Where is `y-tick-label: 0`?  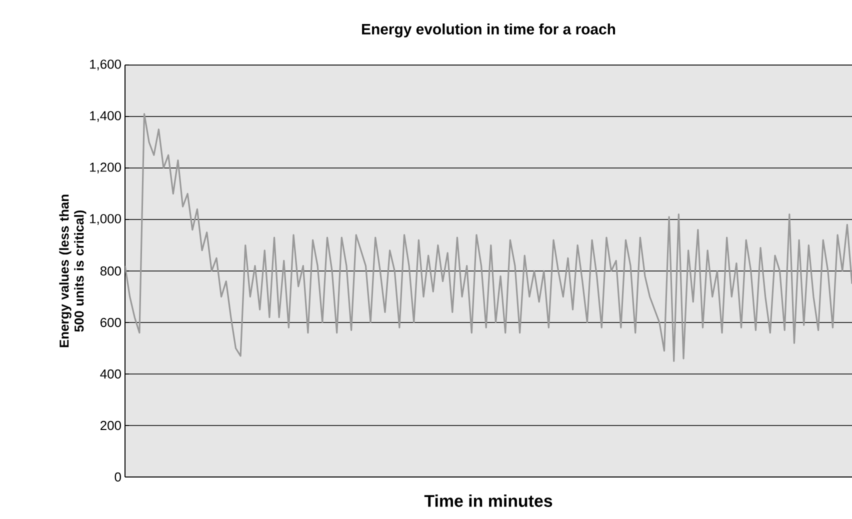
y-tick-label: 0 is located at coordinates (117, 477).